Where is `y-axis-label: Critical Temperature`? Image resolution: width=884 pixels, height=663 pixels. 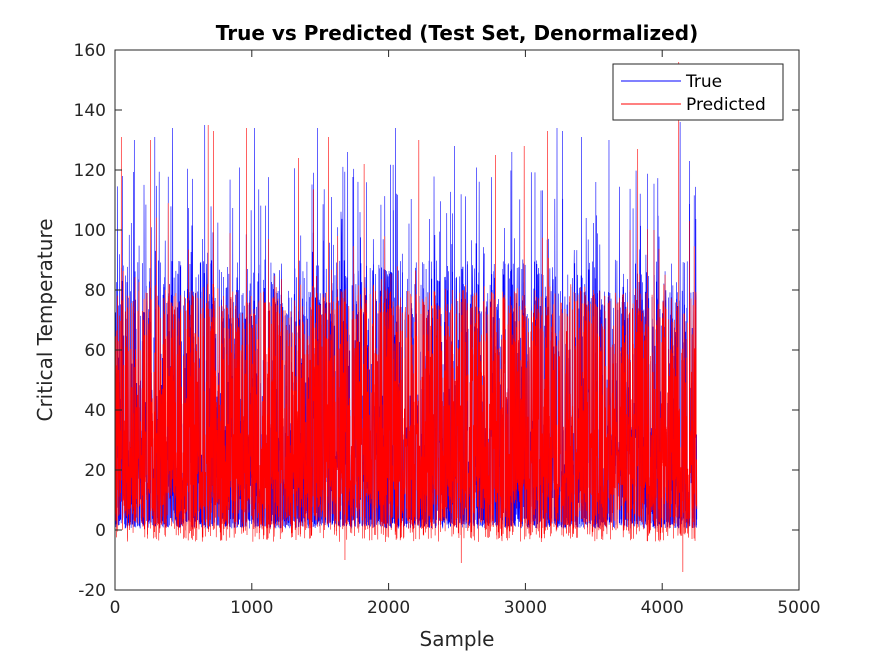
y-axis-label: Critical Temperature is located at coordinates (45, 320).